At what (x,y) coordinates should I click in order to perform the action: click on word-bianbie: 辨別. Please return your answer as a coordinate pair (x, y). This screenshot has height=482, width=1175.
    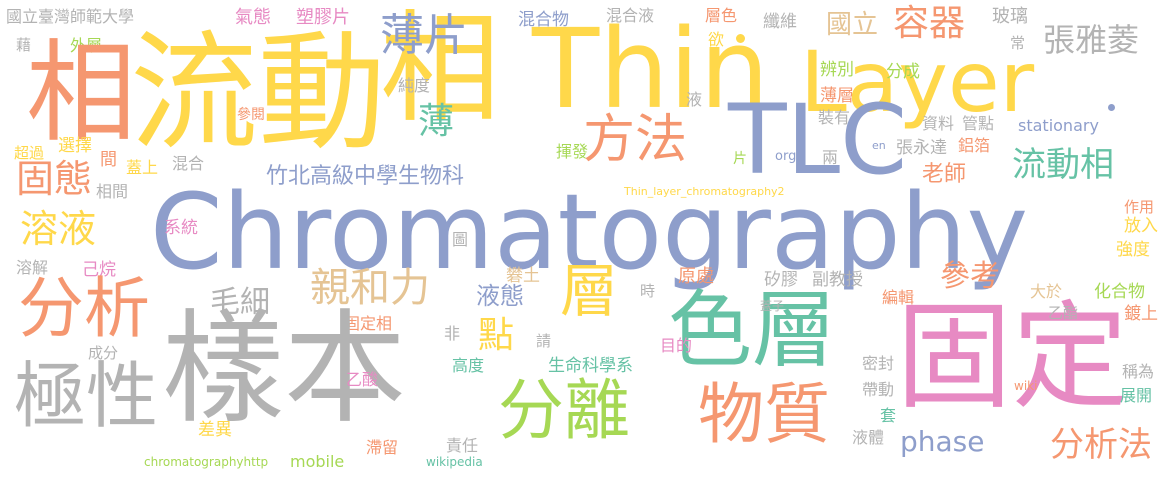
    Looking at the image, I should click on (837, 70).